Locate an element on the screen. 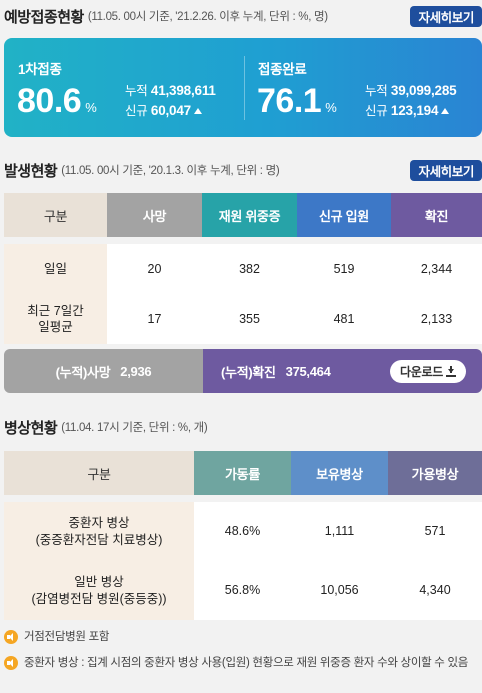  beds-available-column: 571 4,340 is located at coordinates (435, 561).